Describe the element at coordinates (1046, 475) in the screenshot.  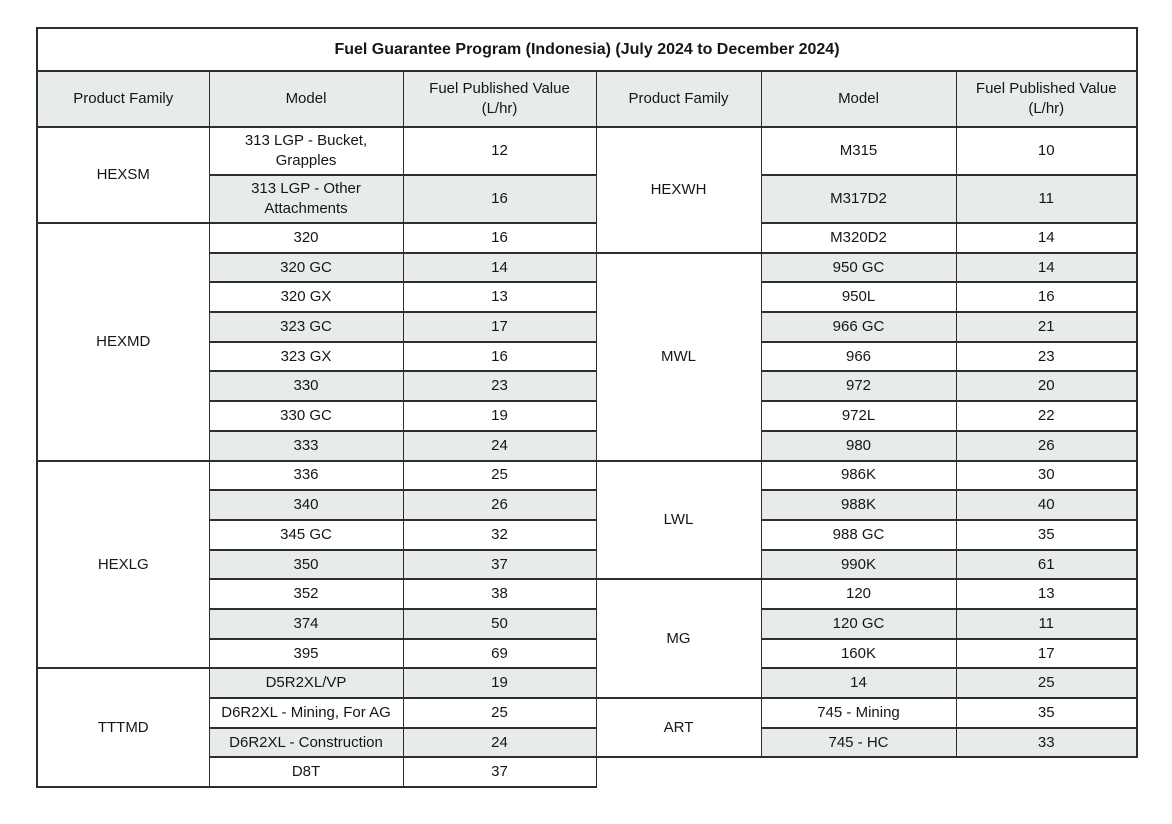
I see `fuel-value-cell: 30` at that location.